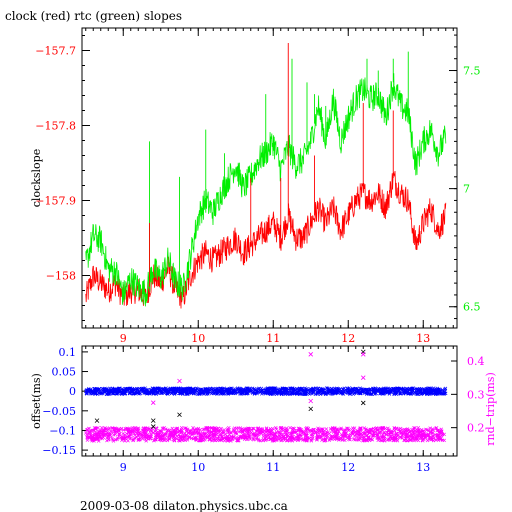 This screenshot has height=512, width=512. Describe the element at coordinates (476, 428) in the screenshot. I see `bottom-yright-tick-label: 0.2` at that location.